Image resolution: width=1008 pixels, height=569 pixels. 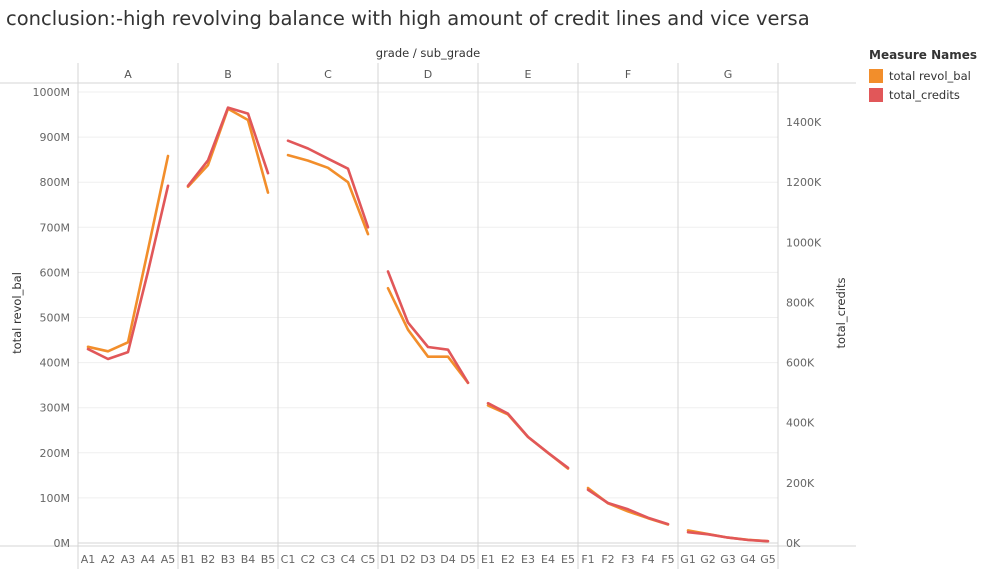 What do you see at coordinates (627, 559) in the screenshot?
I see `sub-grade-label: F3` at bounding box center [627, 559].